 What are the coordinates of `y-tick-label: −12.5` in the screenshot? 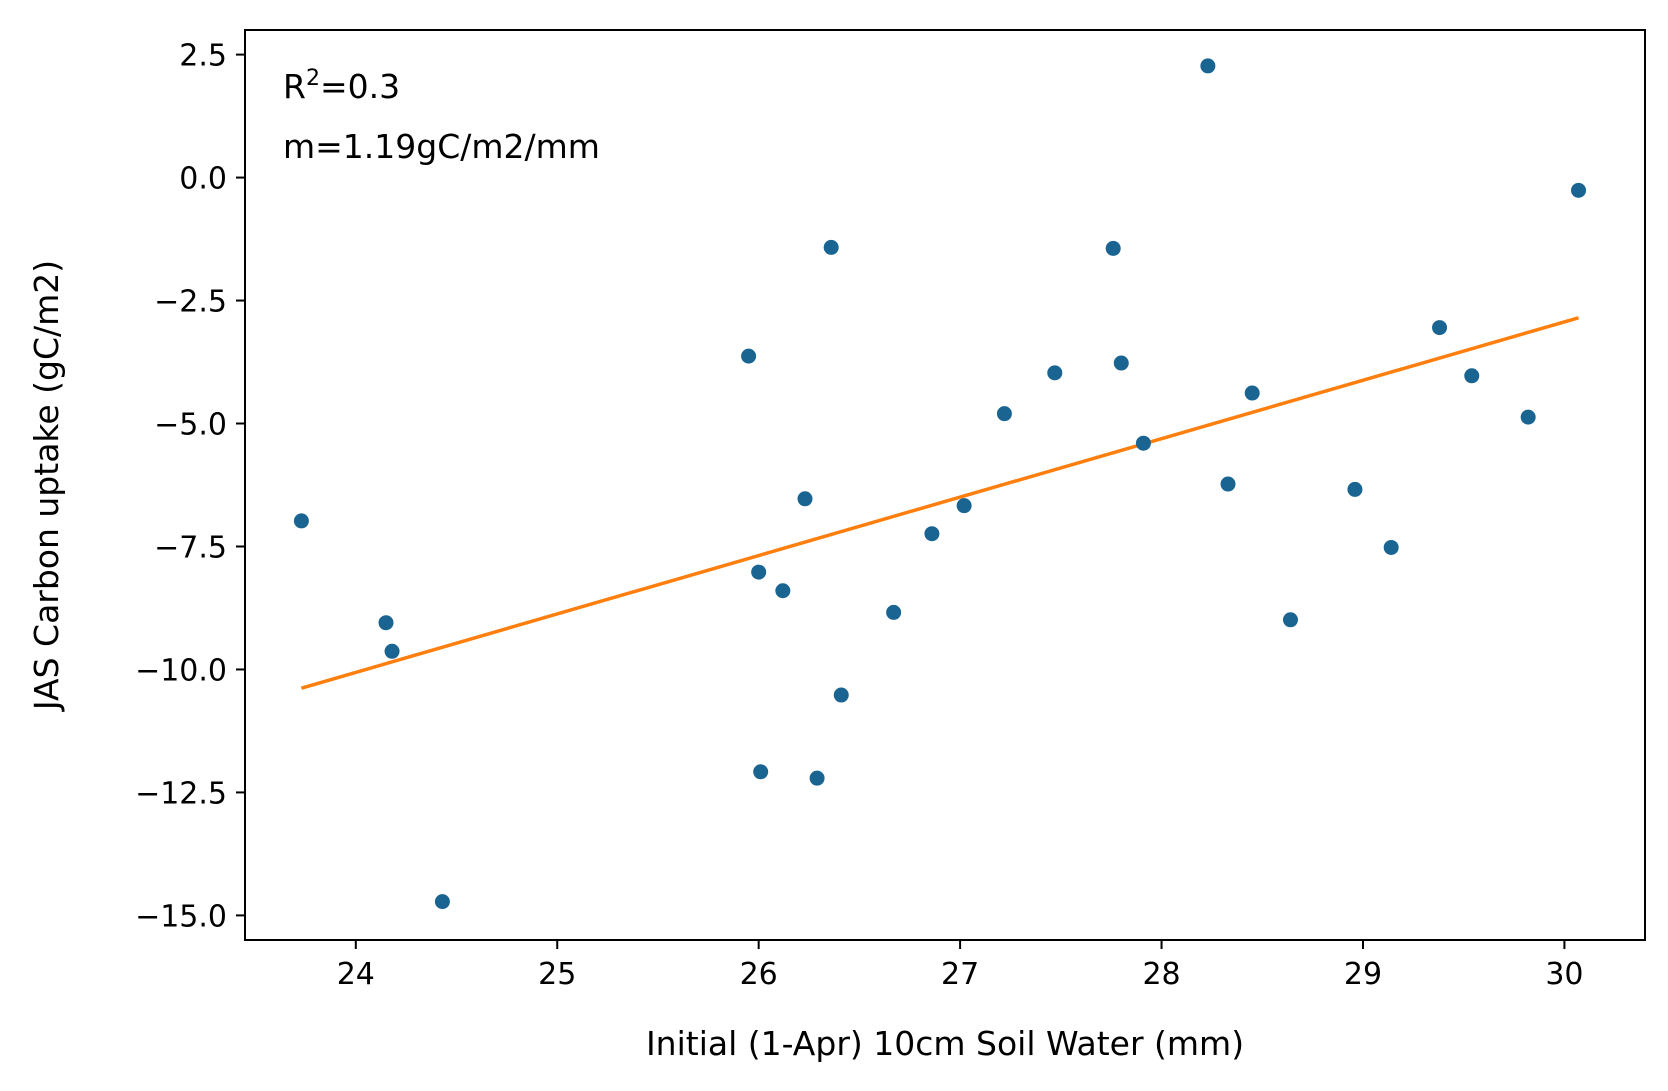 It's located at (181, 793).